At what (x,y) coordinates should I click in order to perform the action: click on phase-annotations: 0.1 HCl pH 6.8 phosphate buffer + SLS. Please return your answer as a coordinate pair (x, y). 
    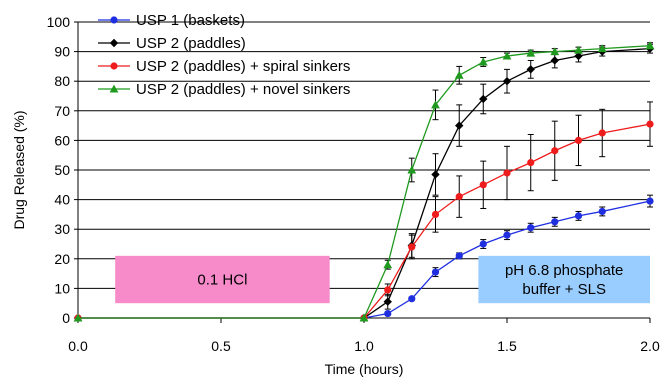
    Looking at the image, I should click on (382, 279).